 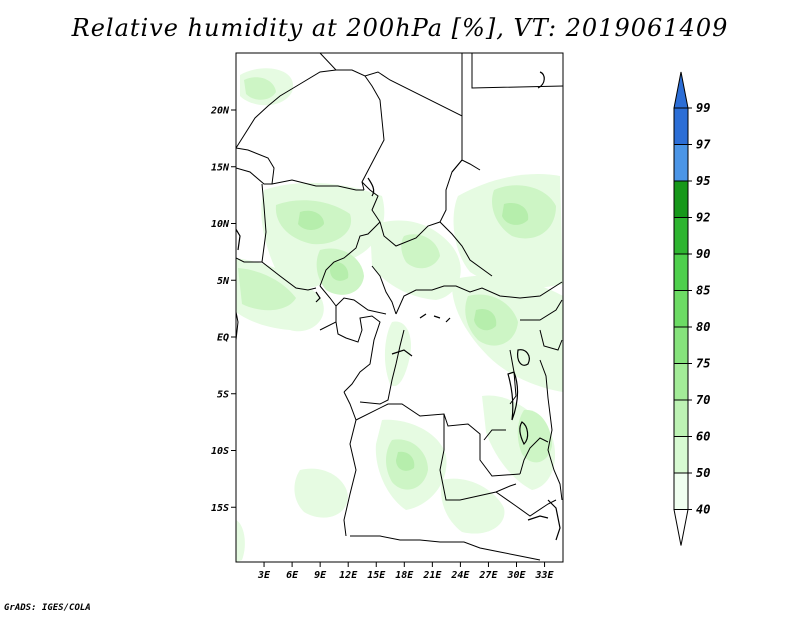 I want to click on lon-tick-label: 18E, so click(x=404, y=575).